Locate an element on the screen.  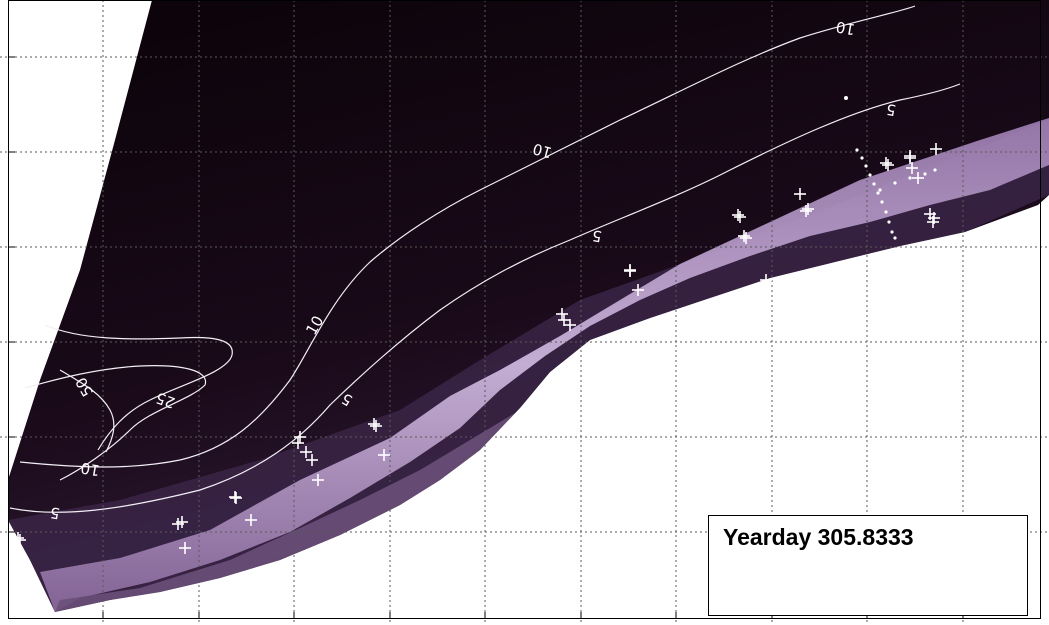
legend-text: Yearday 305.8333 is located at coordinates (818, 537).